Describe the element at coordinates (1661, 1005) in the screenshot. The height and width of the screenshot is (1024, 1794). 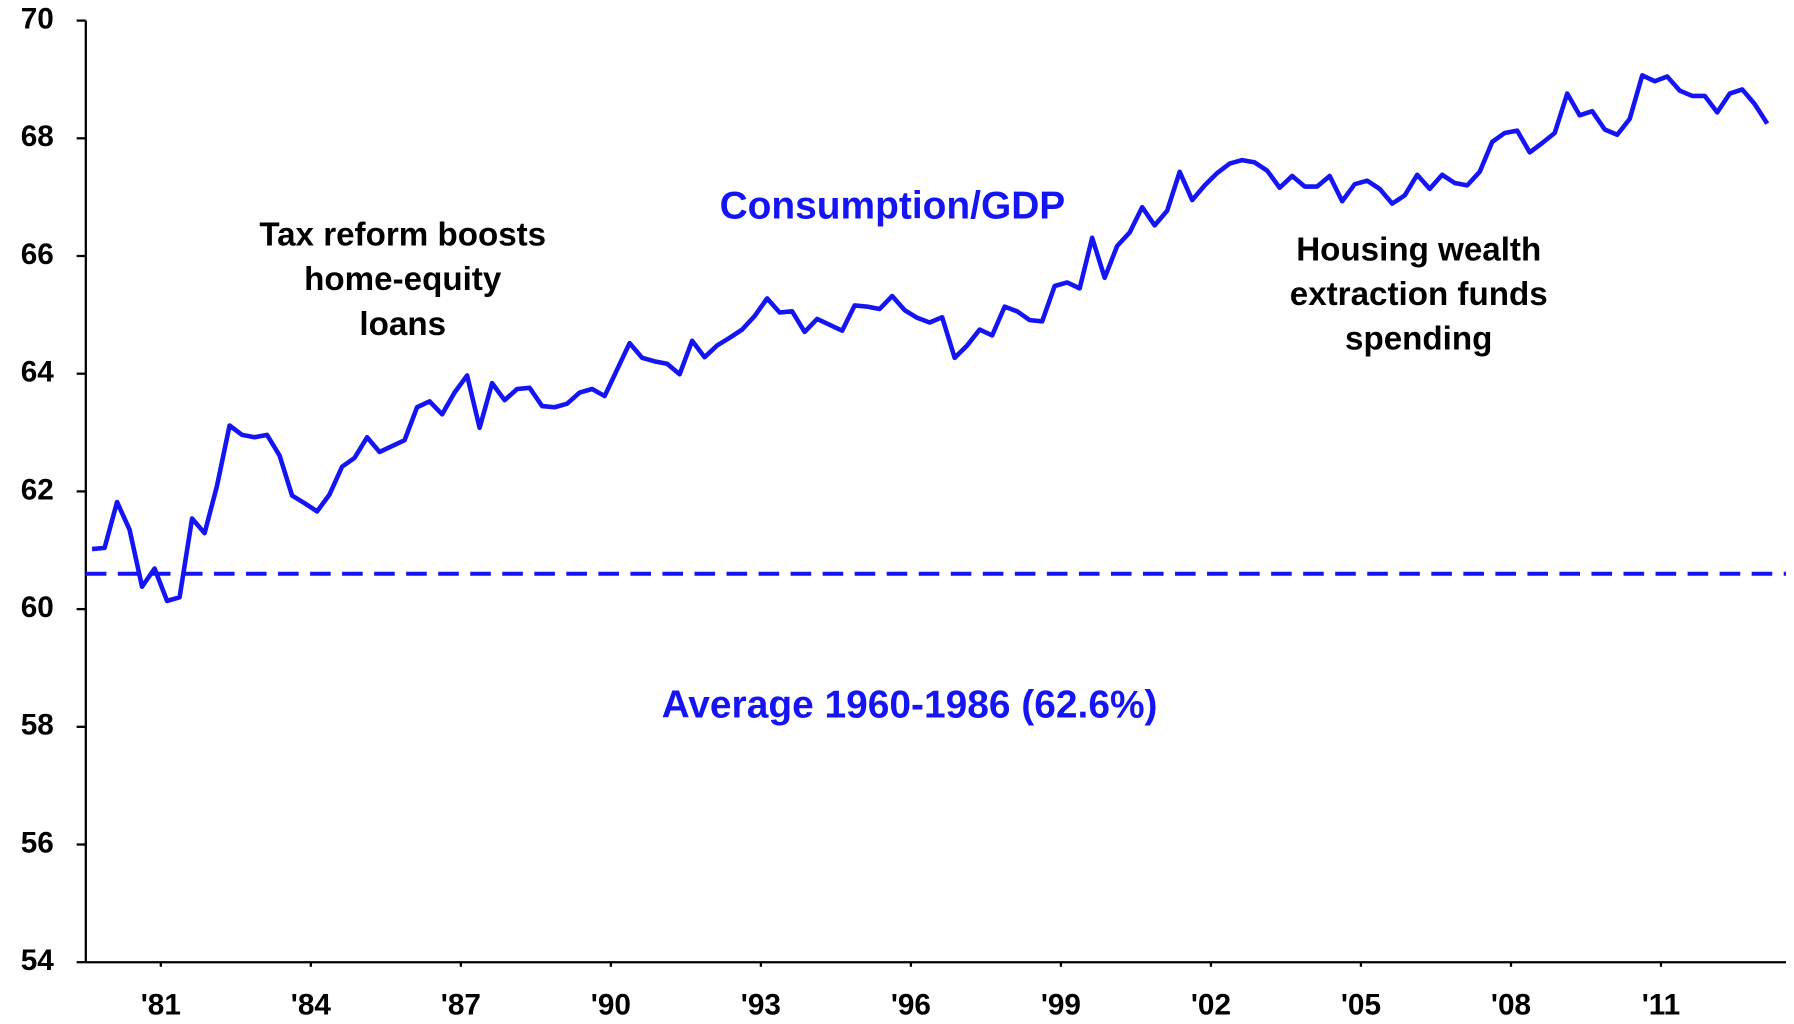
I see `x-tick-label: '11` at that location.